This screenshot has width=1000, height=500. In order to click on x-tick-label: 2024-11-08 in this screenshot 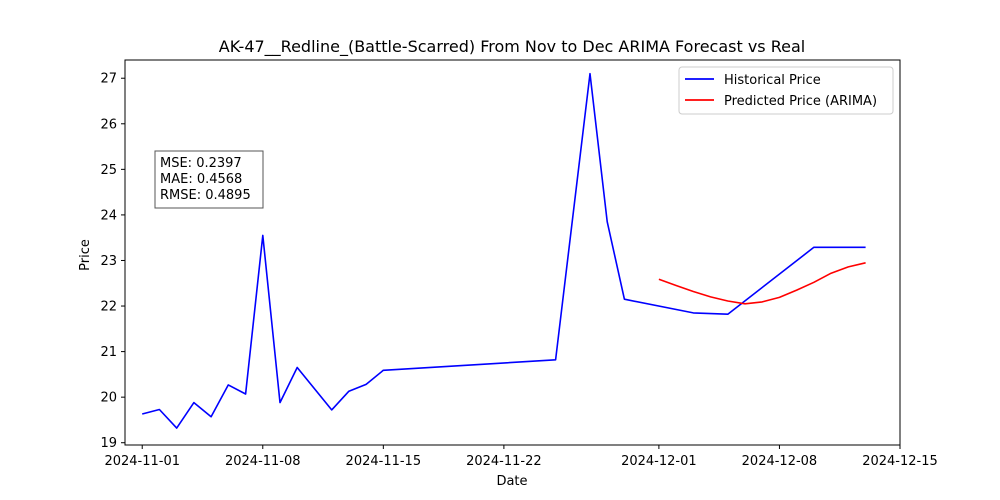, I will do `click(263, 461)`.